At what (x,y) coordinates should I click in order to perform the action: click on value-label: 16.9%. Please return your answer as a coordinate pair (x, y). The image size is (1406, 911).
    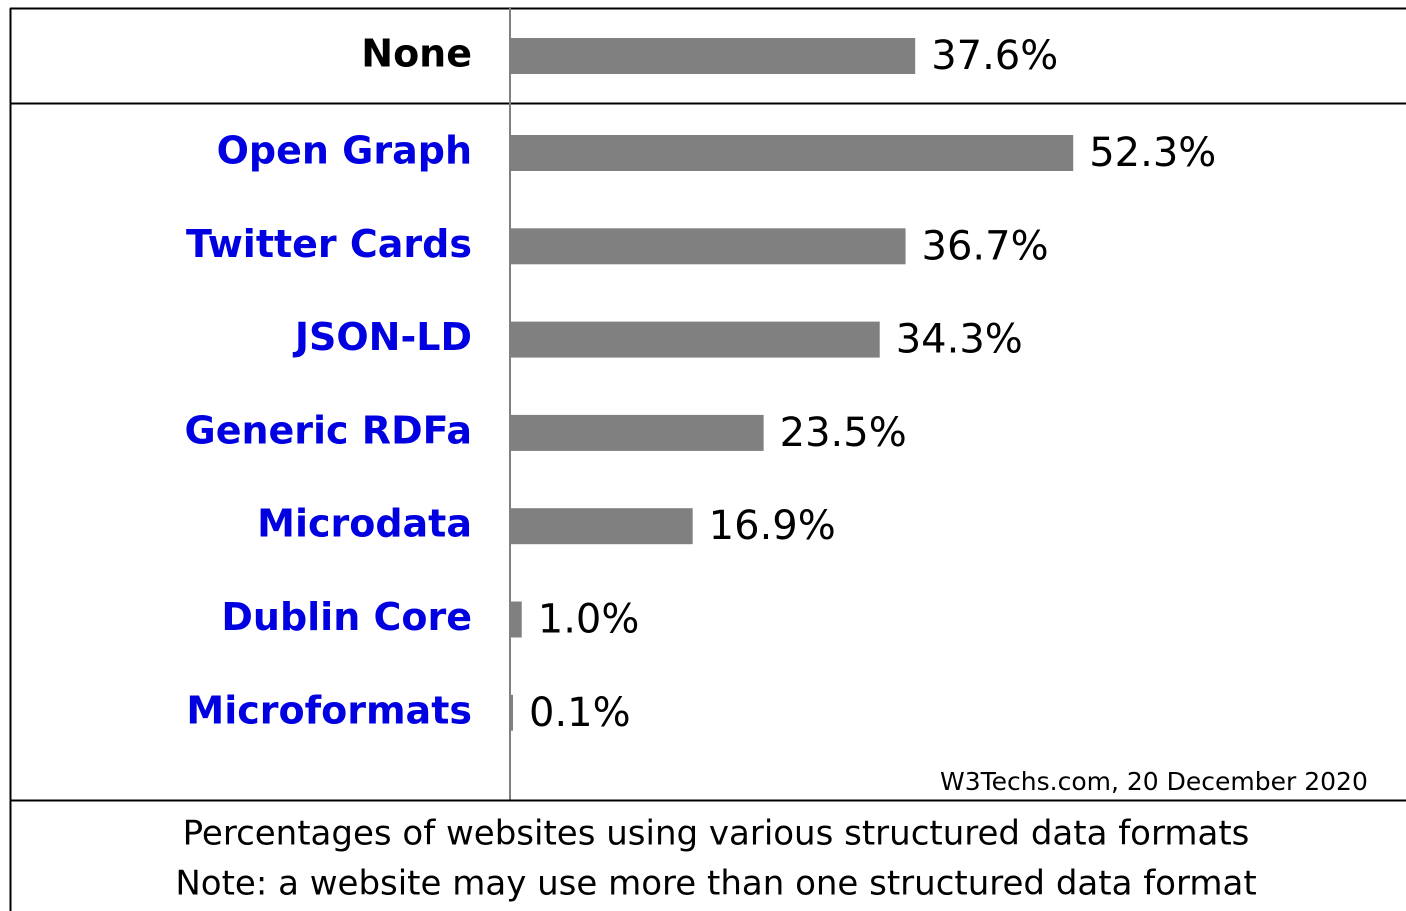
    Looking at the image, I should click on (772, 526).